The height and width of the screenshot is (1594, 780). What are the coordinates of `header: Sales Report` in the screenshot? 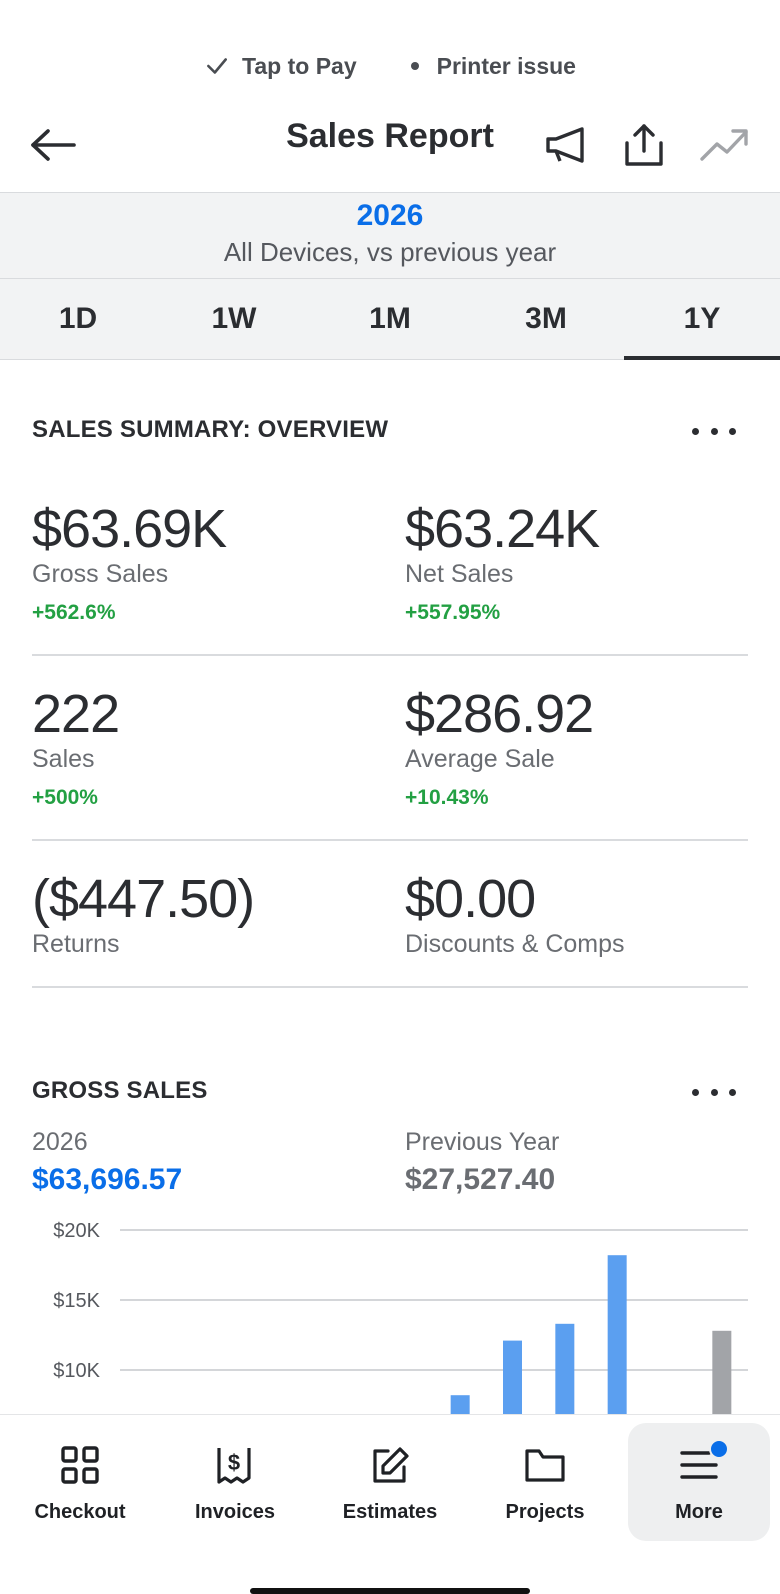 It's located at (390, 145).